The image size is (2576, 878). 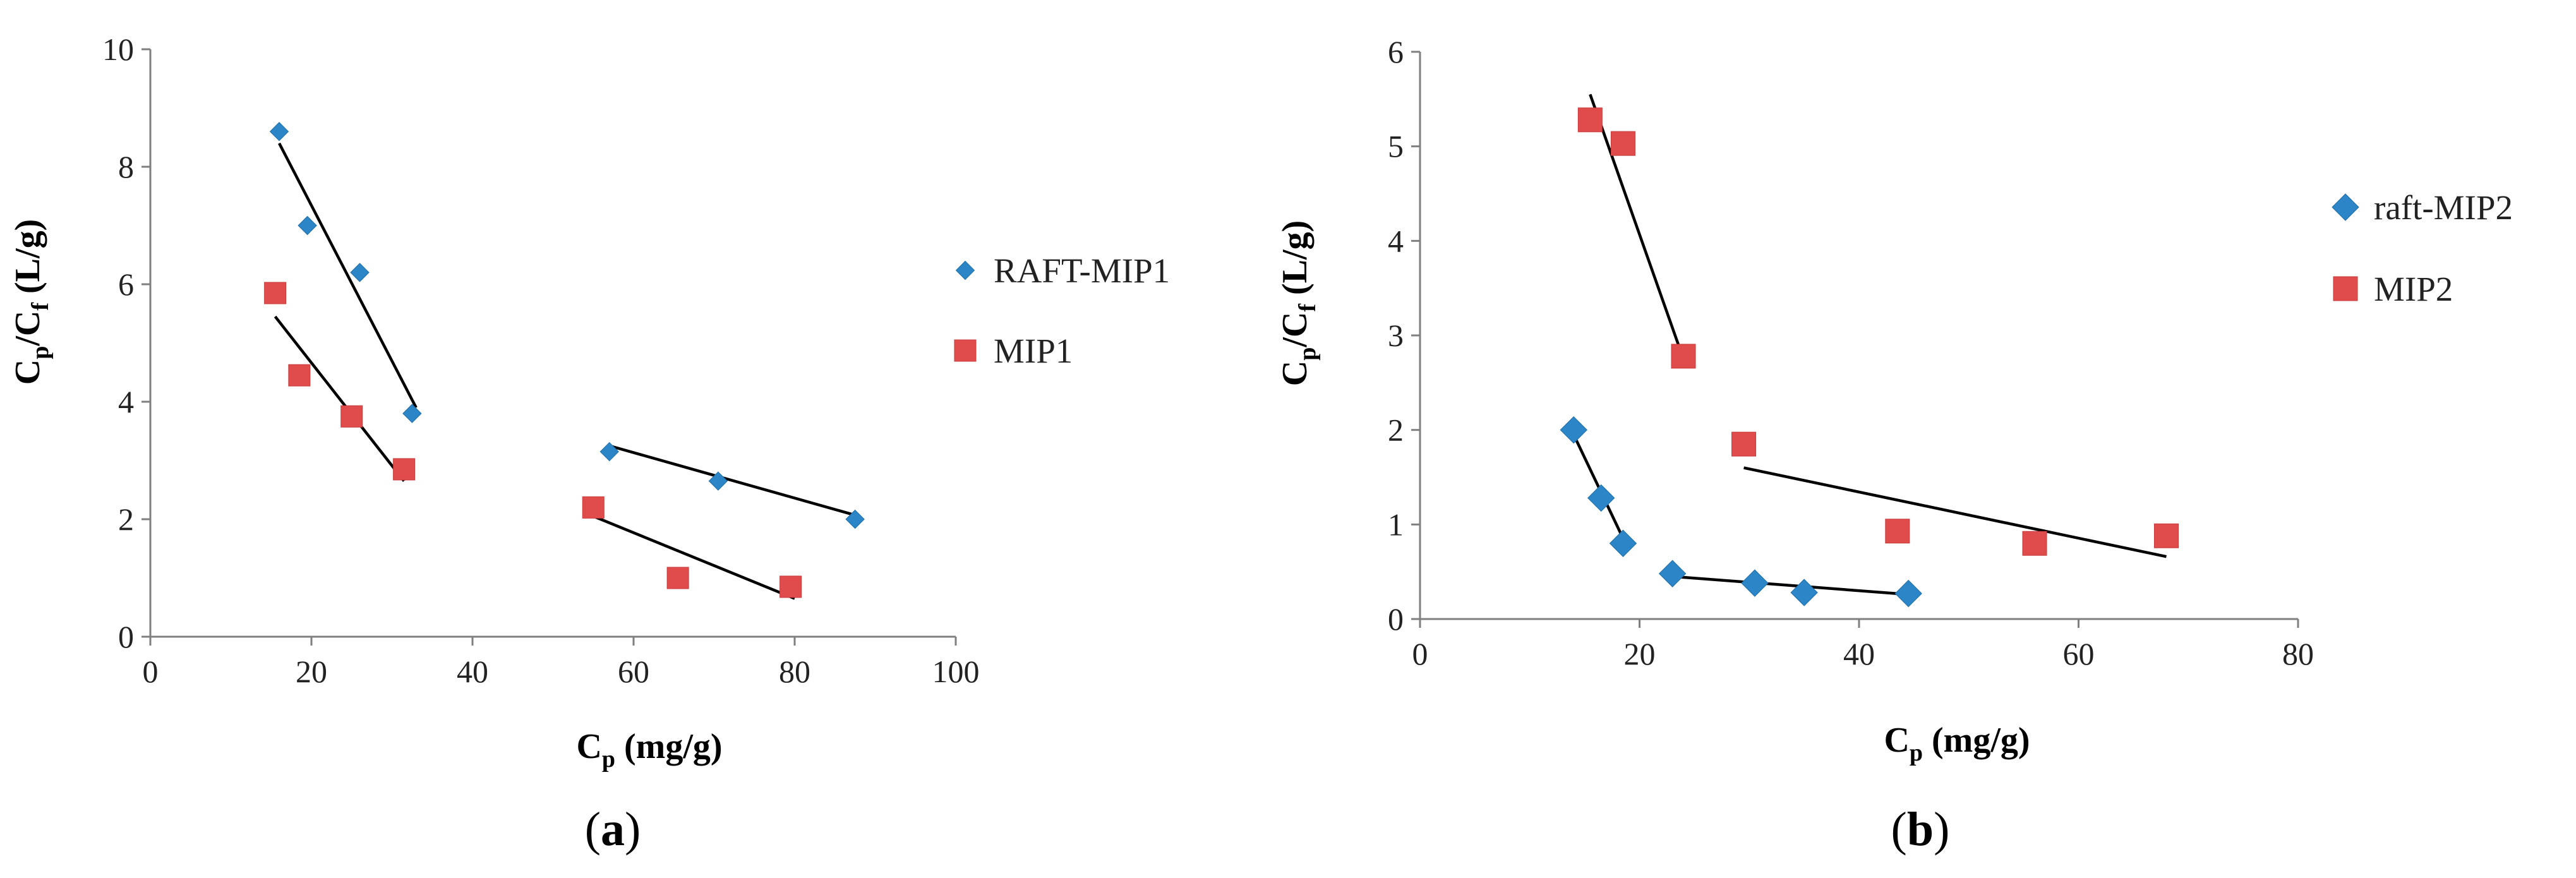 What do you see at coordinates (1920, 830) in the screenshot?
I see `panel-label: (b)` at bounding box center [1920, 830].